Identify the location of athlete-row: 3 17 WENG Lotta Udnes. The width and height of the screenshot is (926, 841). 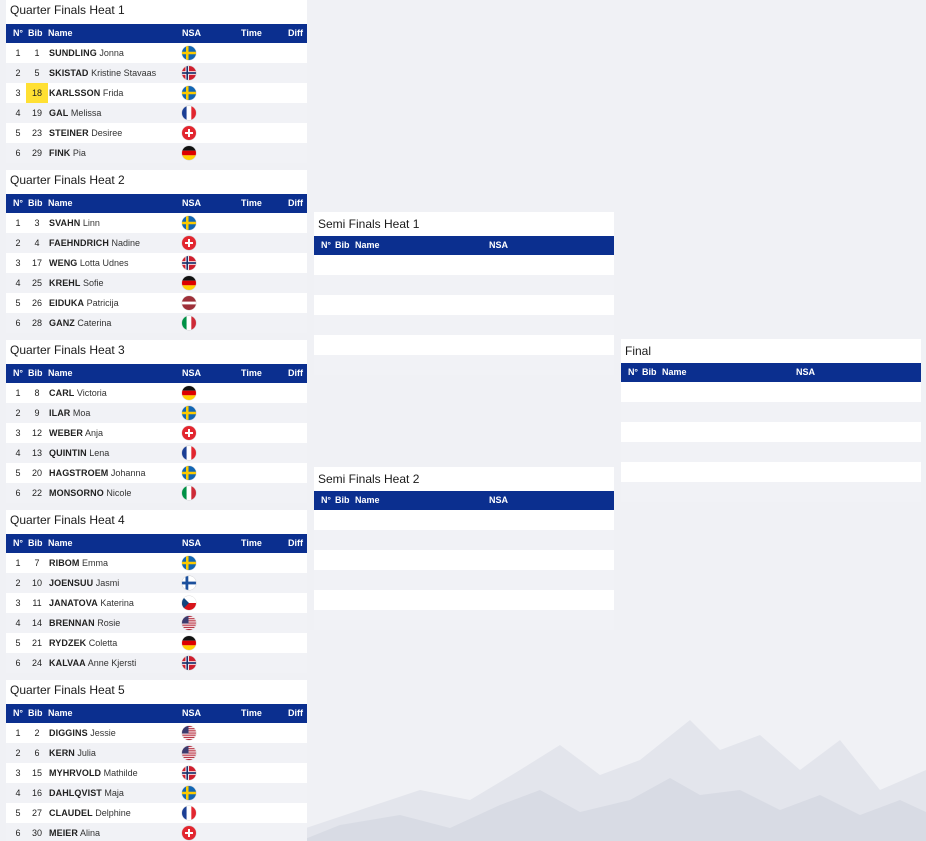
(156, 263).